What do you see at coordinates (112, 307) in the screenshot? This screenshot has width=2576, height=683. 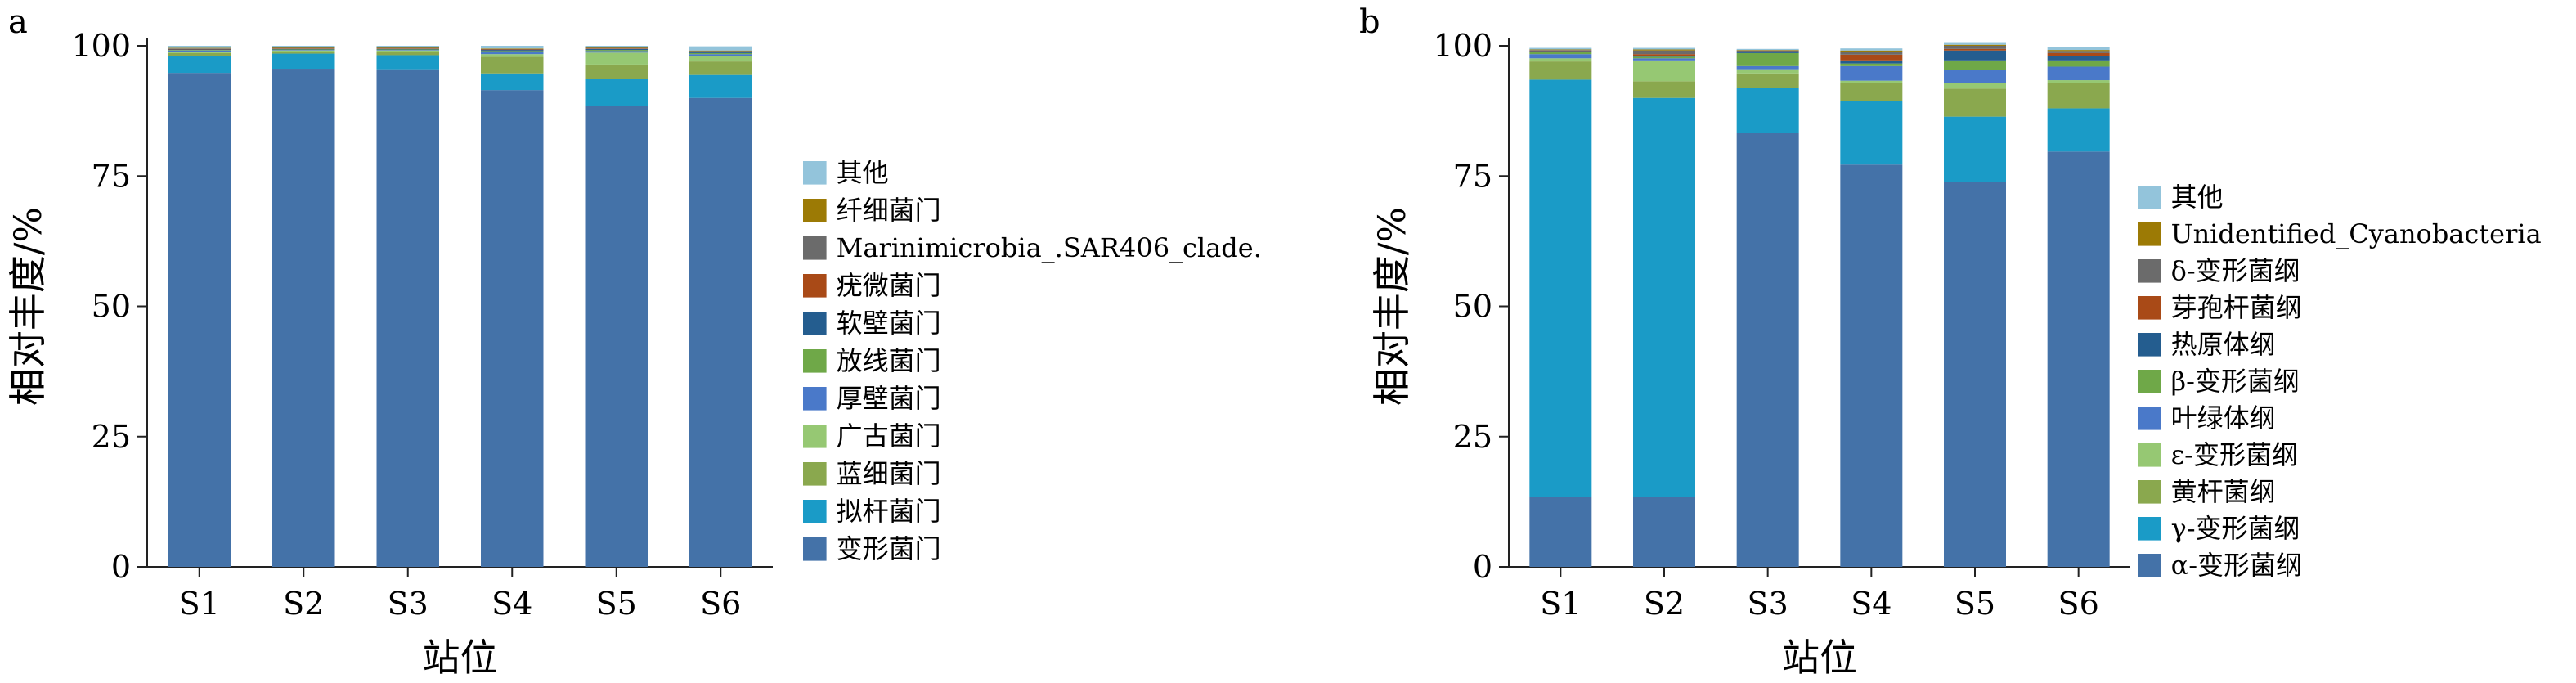 I see `y-tick-label: 50` at bounding box center [112, 307].